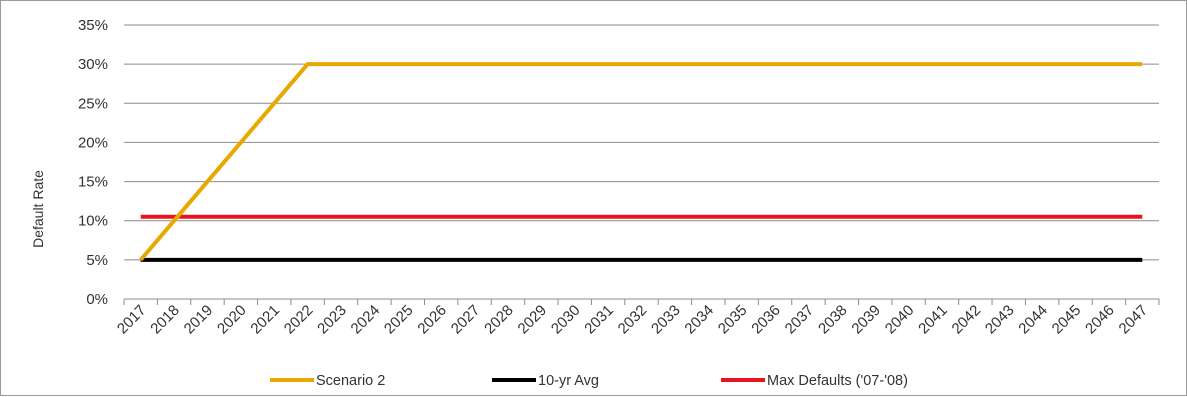 This screenshot has width=1187, height=397. I want to click on x-tick-label: 2038, so click(833, 320).